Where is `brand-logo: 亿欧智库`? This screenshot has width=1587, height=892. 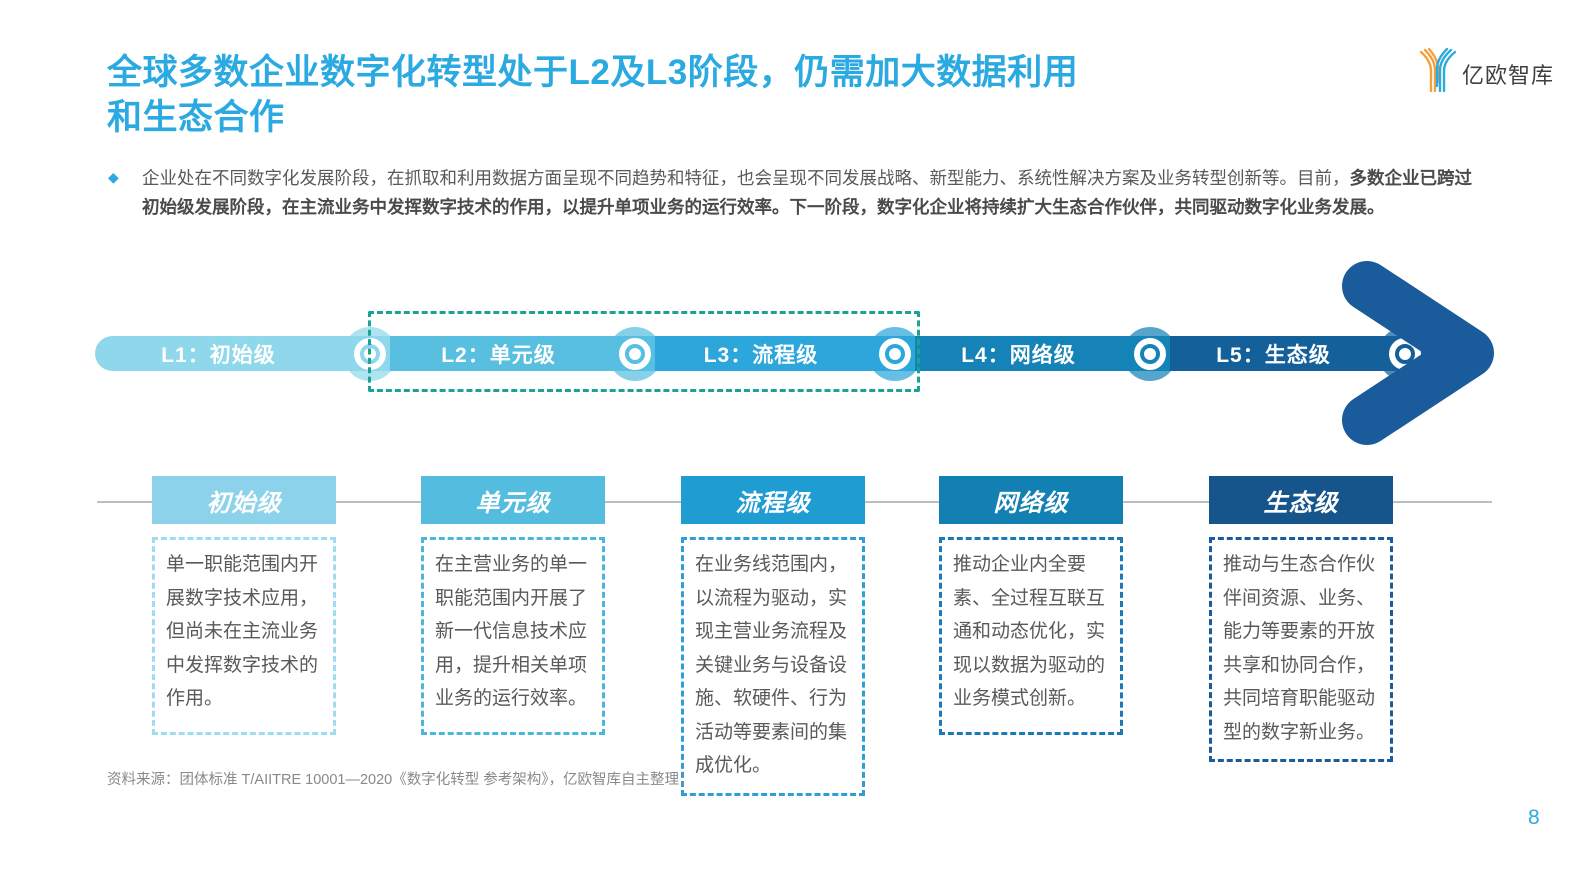 brand-logo: 亿欧智库 is located at coordinates (1486, 73).